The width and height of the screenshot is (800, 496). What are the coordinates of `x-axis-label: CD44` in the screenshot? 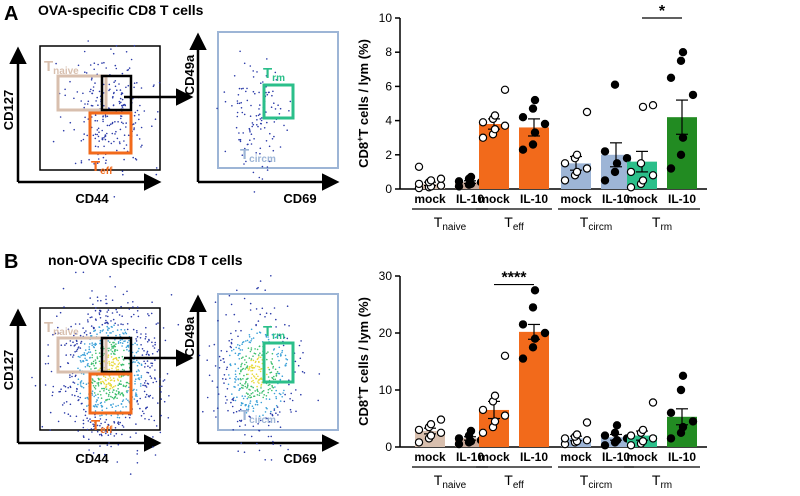 It's located at (92, 198).